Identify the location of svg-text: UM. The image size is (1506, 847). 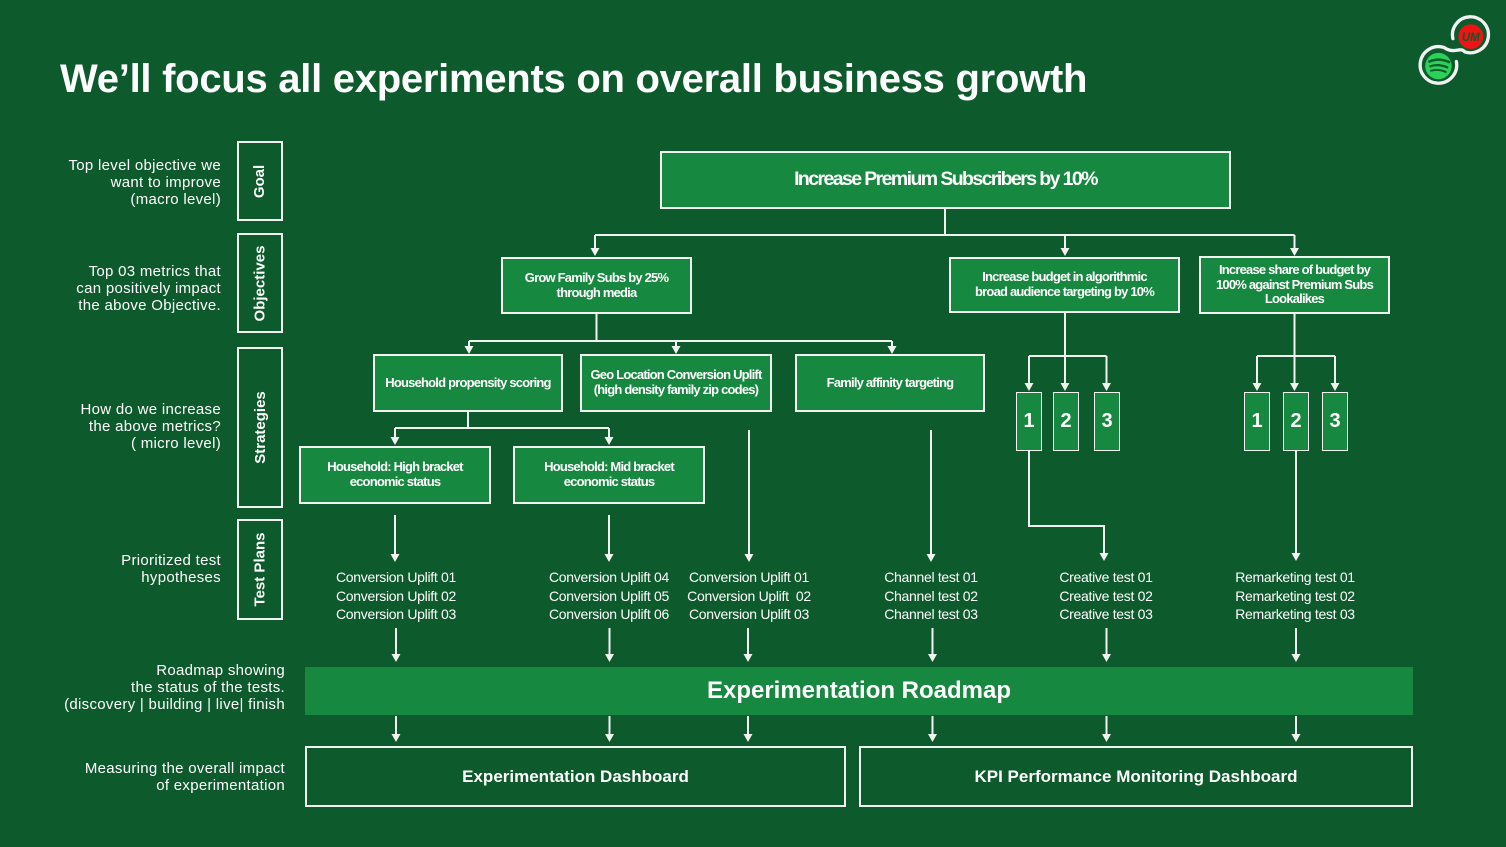
(1471, 38).